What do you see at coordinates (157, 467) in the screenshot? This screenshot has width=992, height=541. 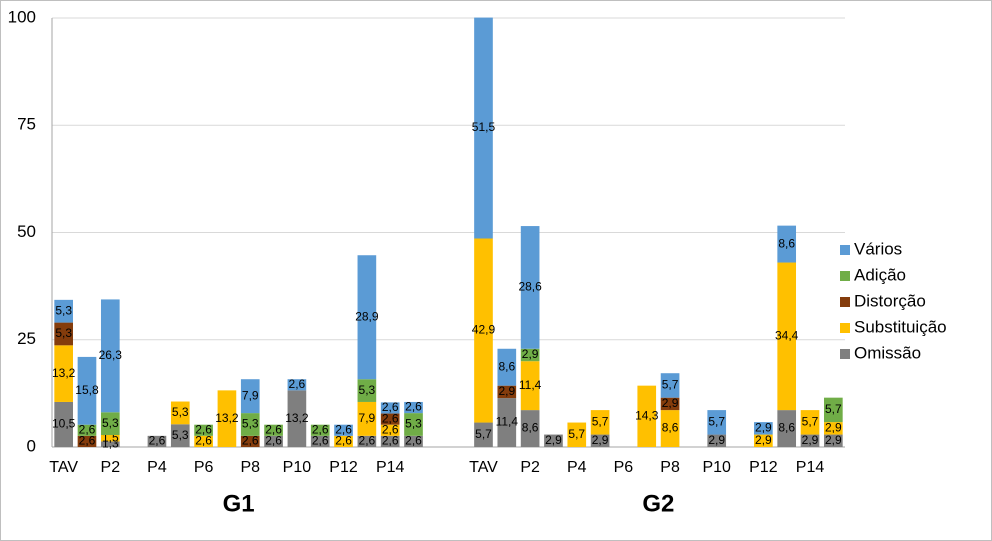 I see `x-tick-label: P4` at bounding box center [157, 467].